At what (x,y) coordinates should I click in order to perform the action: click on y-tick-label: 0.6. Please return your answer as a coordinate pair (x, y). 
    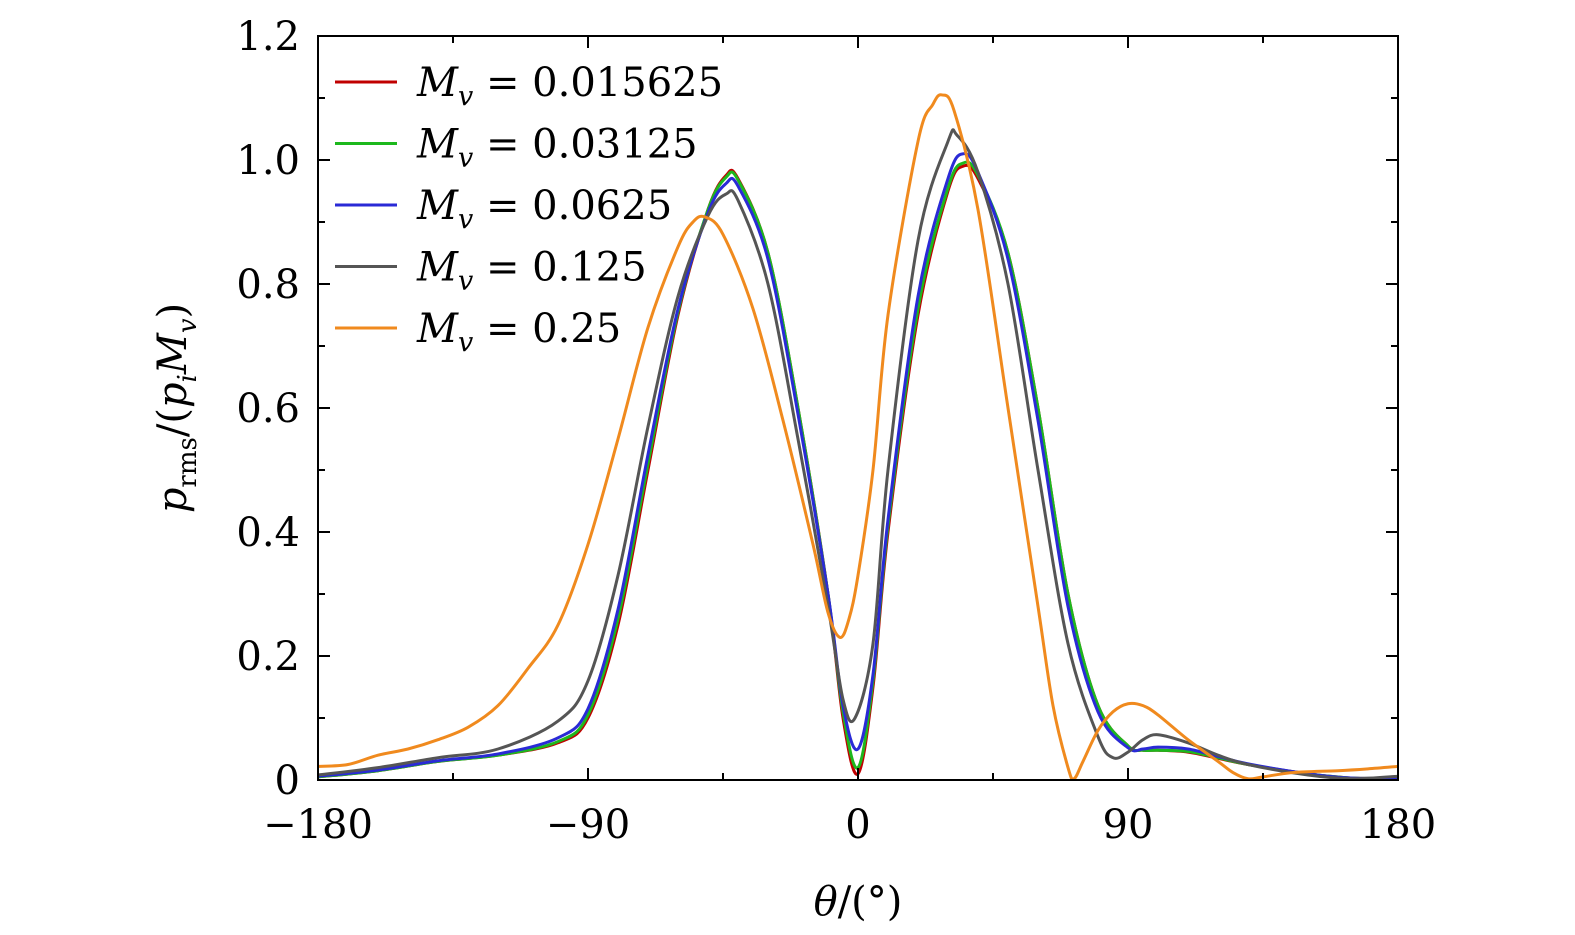
    Looking at the image, I should click on (268, 409).